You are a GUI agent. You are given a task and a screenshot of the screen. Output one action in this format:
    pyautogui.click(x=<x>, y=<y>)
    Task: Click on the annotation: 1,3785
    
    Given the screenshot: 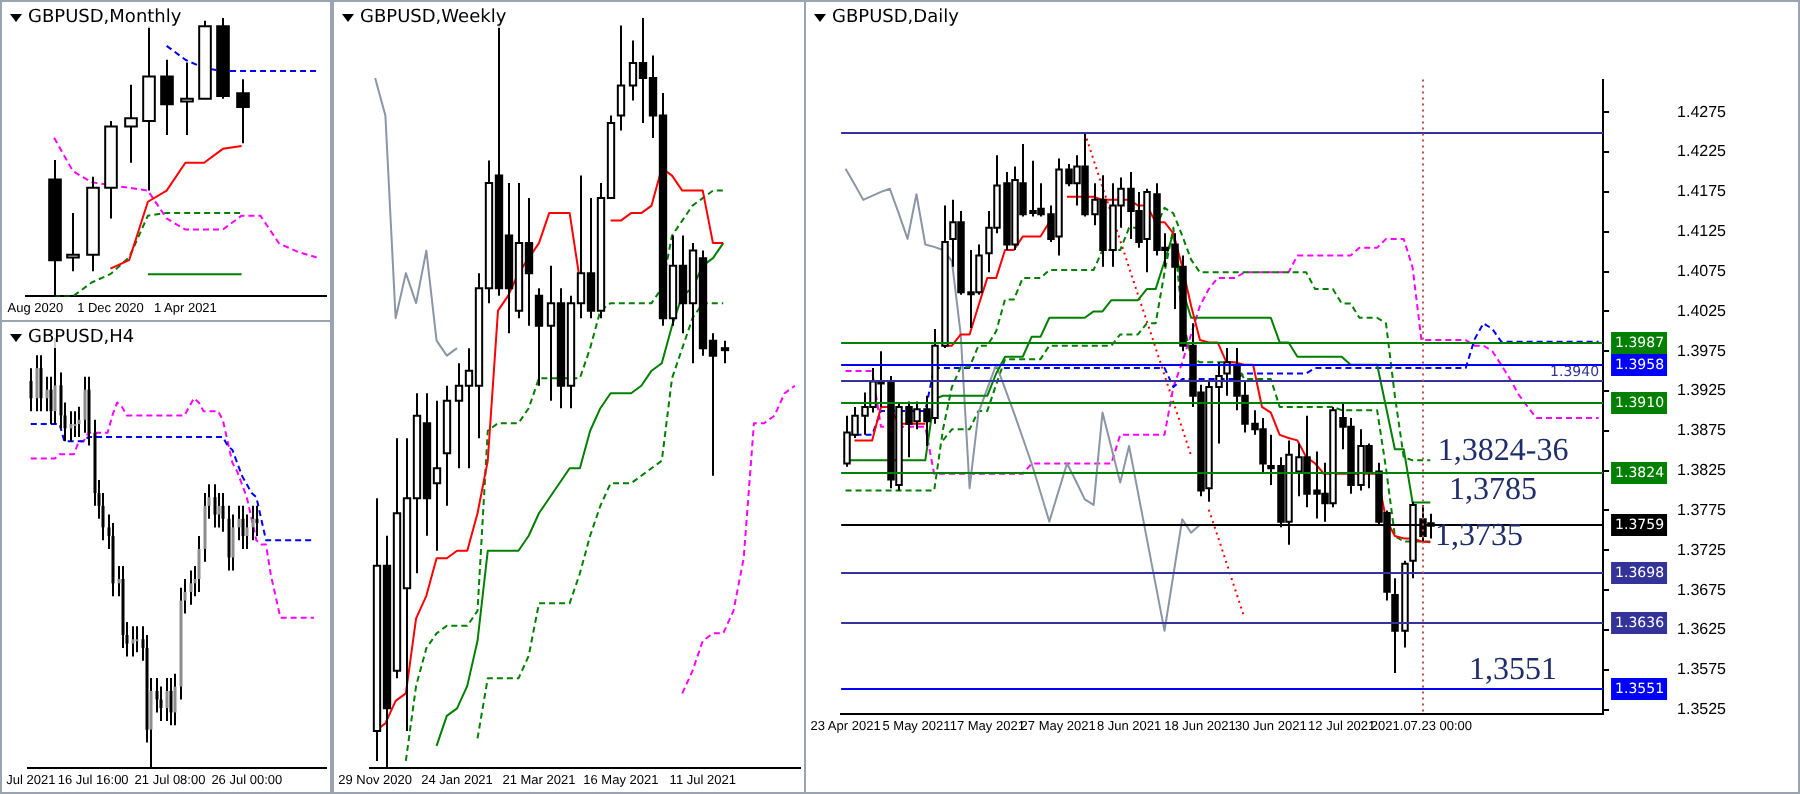 What is the action you would take?
    pyautogui.click(x=1493, y=489)
    